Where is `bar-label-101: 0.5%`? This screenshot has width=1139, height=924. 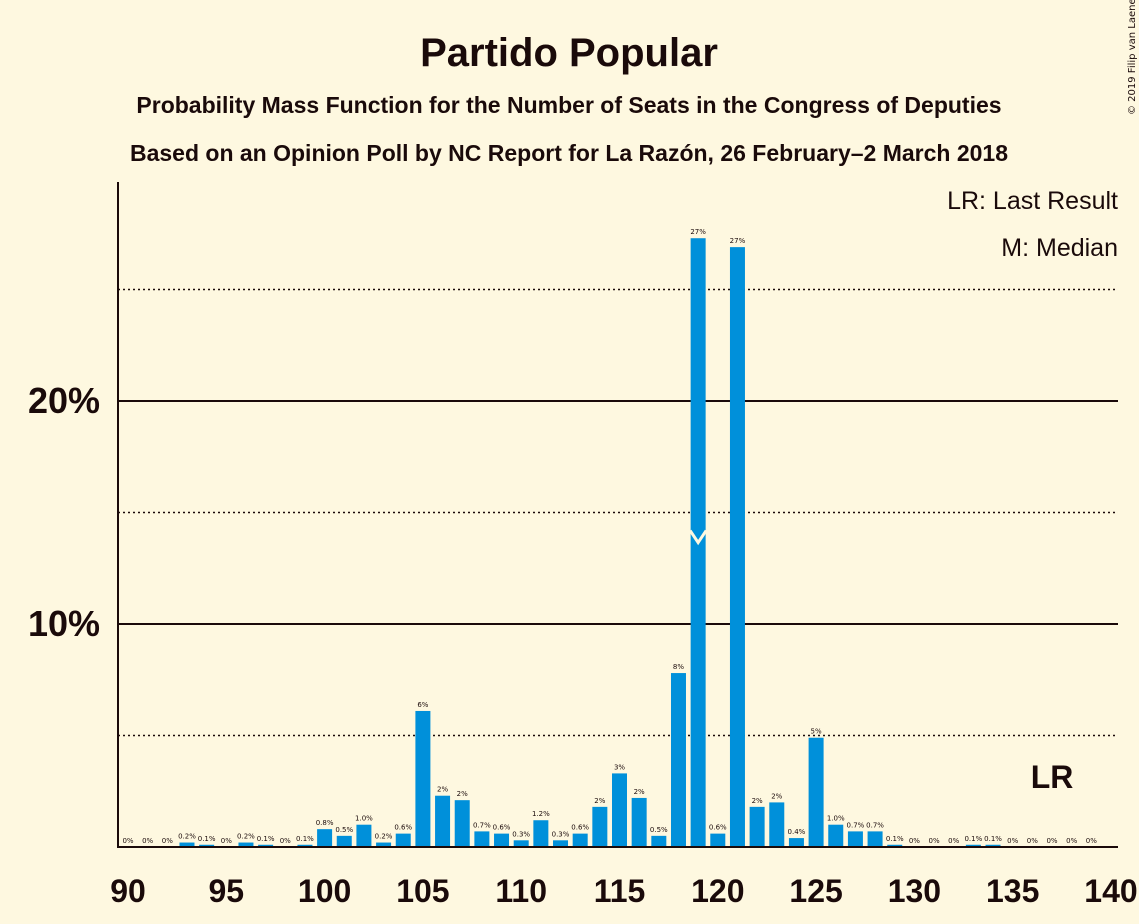
bar-label-101: 0.5% is located at coordinates (344, 830).